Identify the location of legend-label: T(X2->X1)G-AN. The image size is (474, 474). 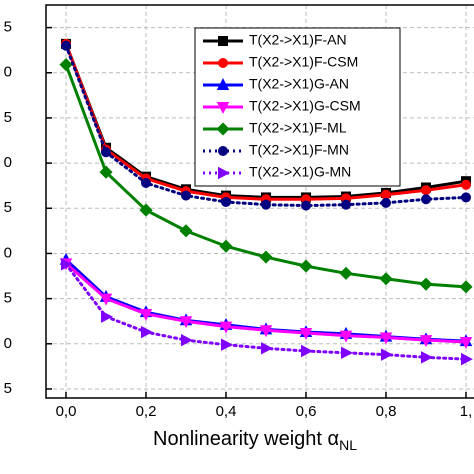
(299, 84).